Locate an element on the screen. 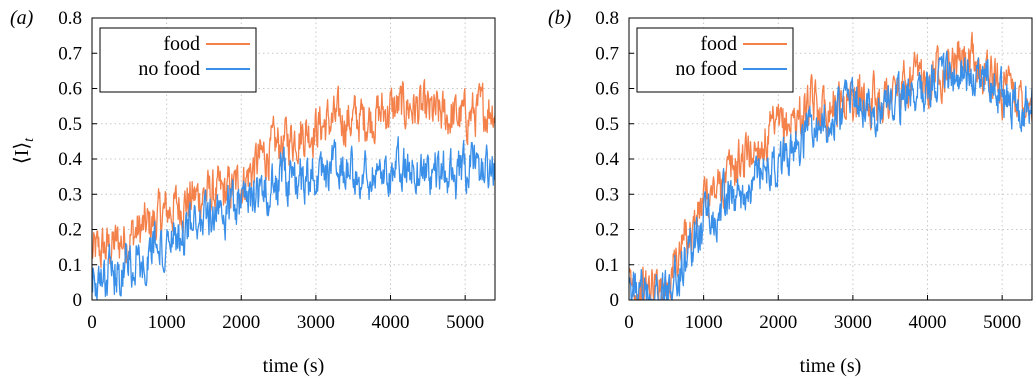 The width and height of the screenshot is (1035, 379). y-axis-label-subscript: t is located at coordinates (29, 139).